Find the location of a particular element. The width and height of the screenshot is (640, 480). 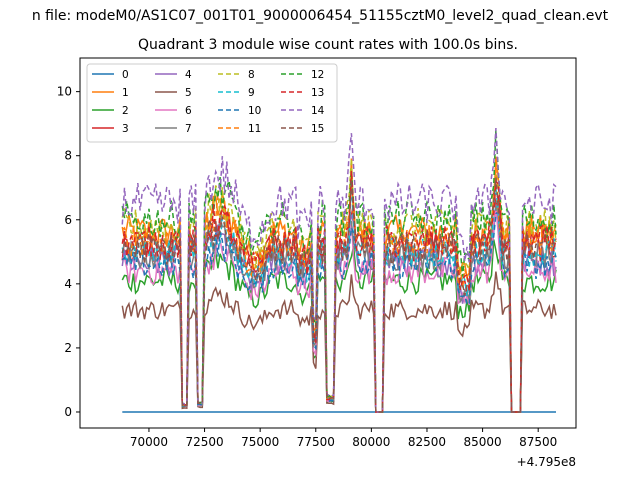

legend-label-12: 12 is located at coordinates (317, 75).